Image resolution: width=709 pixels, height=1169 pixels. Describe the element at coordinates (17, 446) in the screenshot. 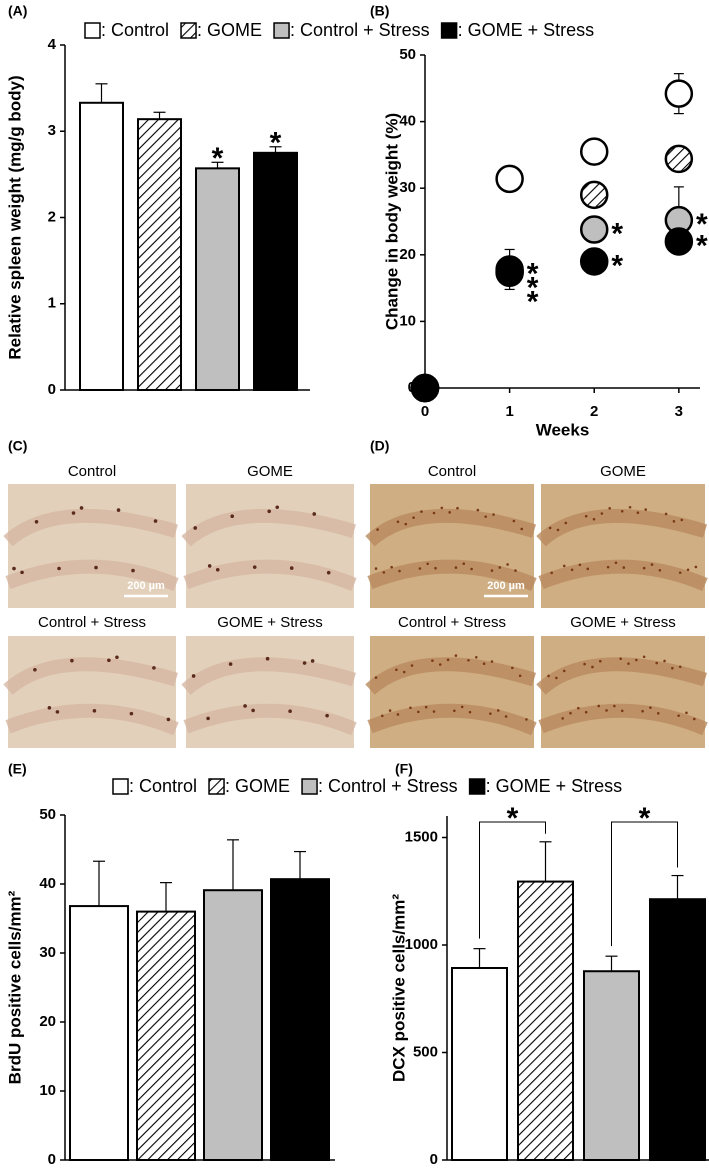

I see `panel-label: (C)` at that location.